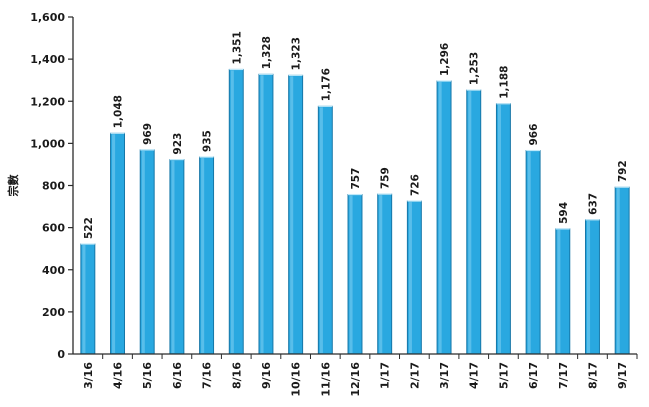  I want to click on x-tick-label: 6/17, so click(533, 375).